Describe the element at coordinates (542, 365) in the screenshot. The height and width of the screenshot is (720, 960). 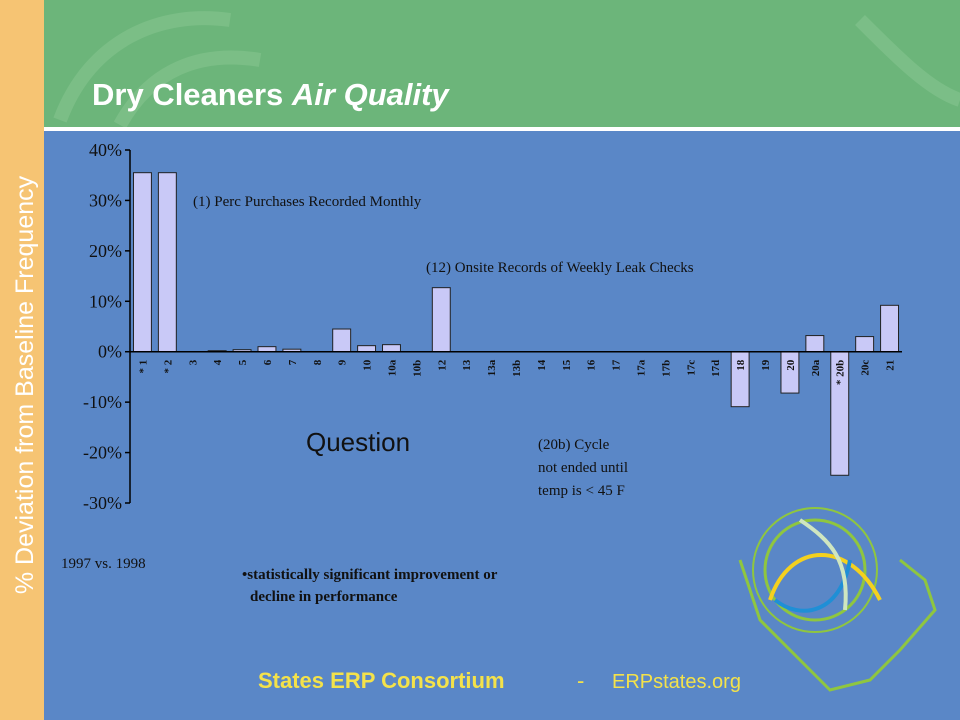
I see `x-tick-label: 14` at that location.